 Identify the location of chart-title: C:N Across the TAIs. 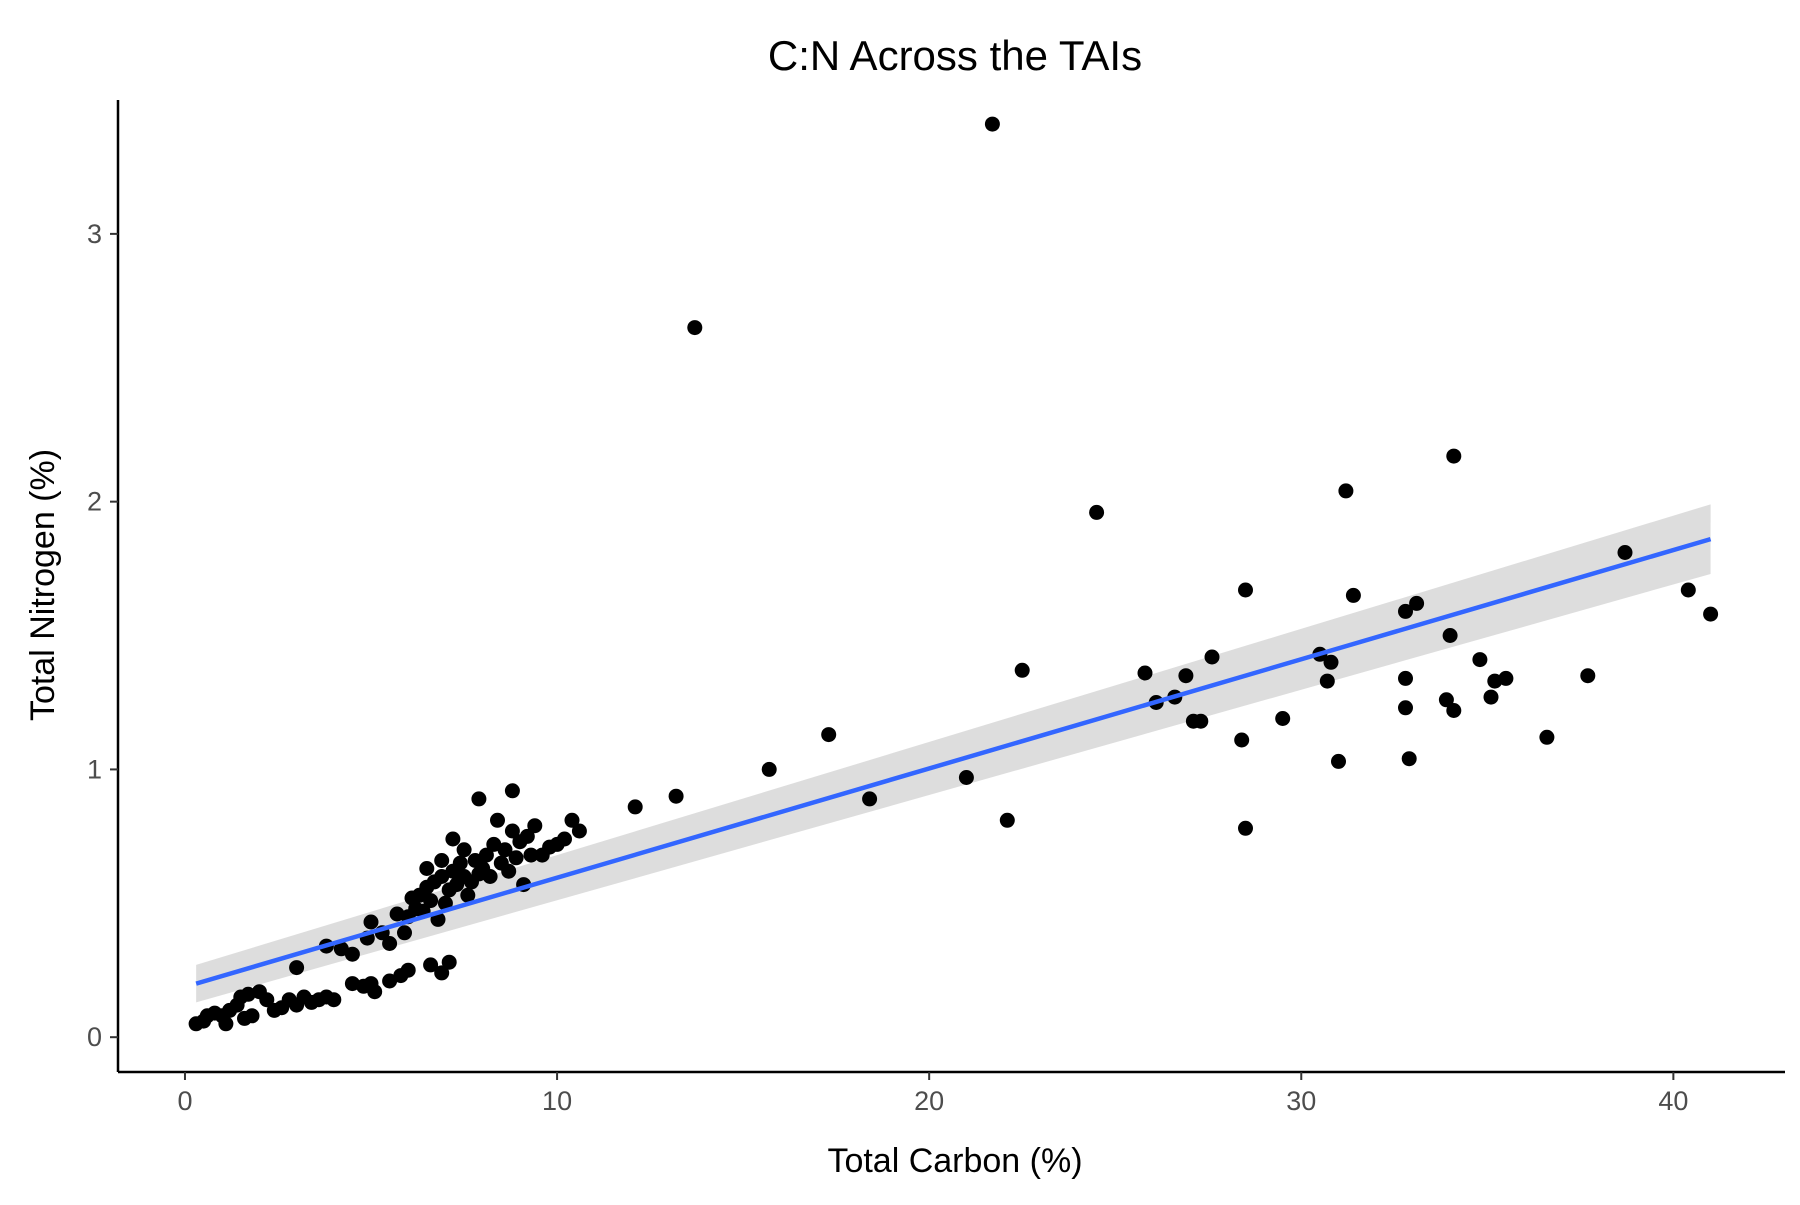
(955, 55).